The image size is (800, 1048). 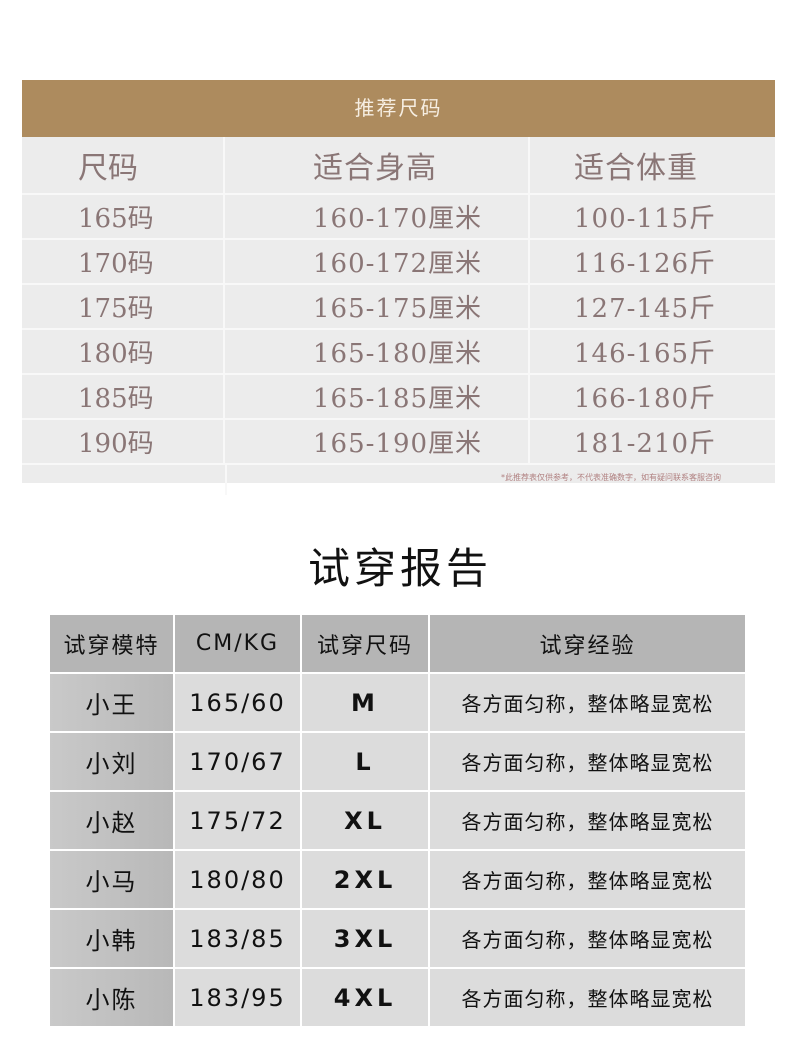 What do you see at coordinates (645, 354) in the screenshot?
I see `weight-cell: 146-165斤` at bounding box center [645, 354].